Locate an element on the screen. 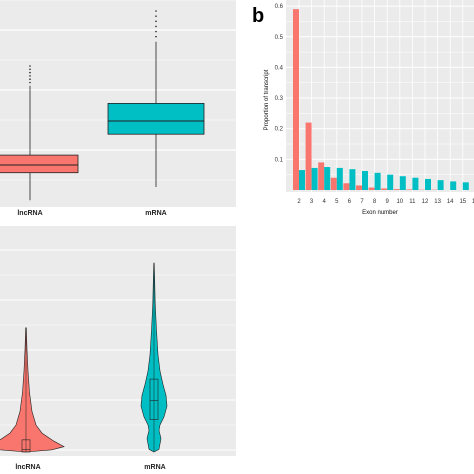 The width and height of the screenshot is (474, 474). bar-y-tick-label-5: 0.6 is located at coordinates (279, 7).